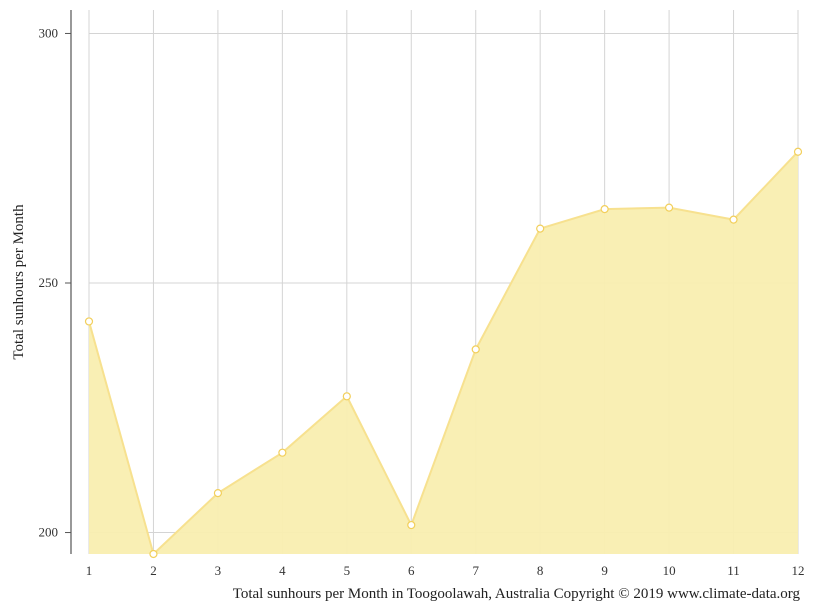 This screenshot has height=611, width=815. Describe the element at coordinates (540, 570) in the screenshot. I see `x-tick-label: 8` at that location.